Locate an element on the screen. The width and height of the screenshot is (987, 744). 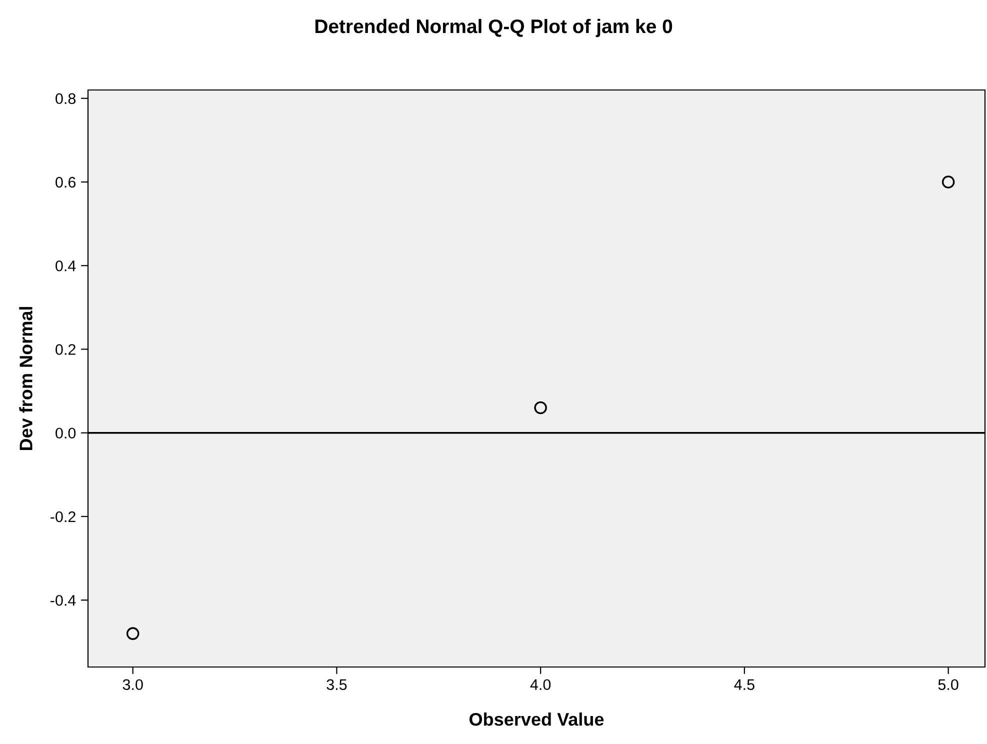
y-tick-label: 0.4 is located at coordinates (66, 266).